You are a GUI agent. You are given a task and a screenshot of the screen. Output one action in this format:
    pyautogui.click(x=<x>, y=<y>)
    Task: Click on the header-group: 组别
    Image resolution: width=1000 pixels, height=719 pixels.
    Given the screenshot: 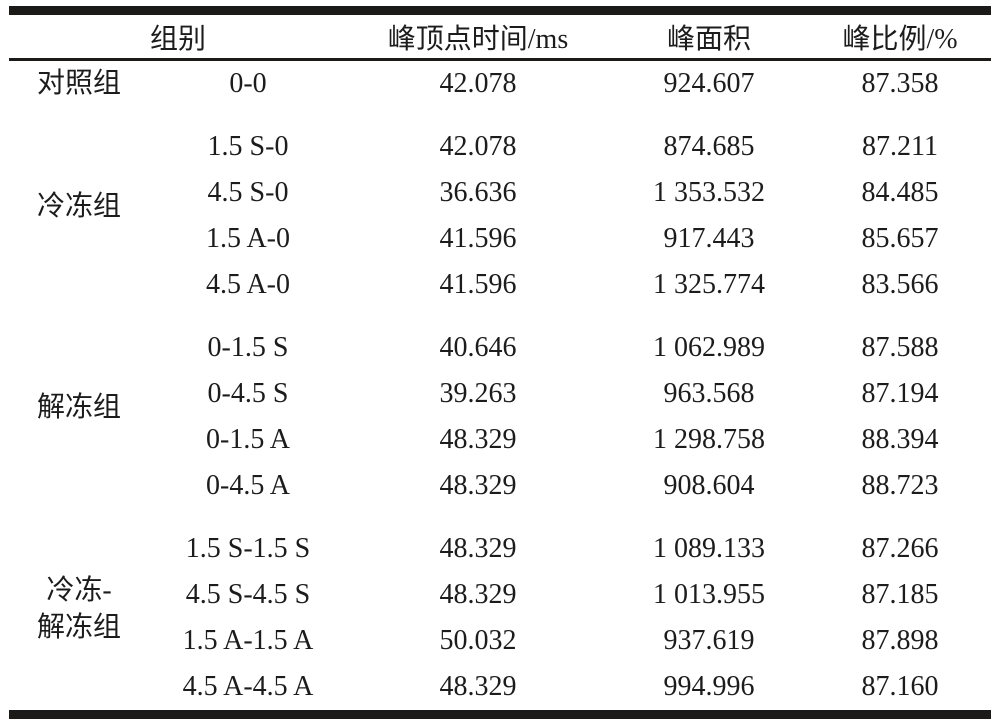 What is the action you would take?
    pyautogui.click(x=178, y=39)
    